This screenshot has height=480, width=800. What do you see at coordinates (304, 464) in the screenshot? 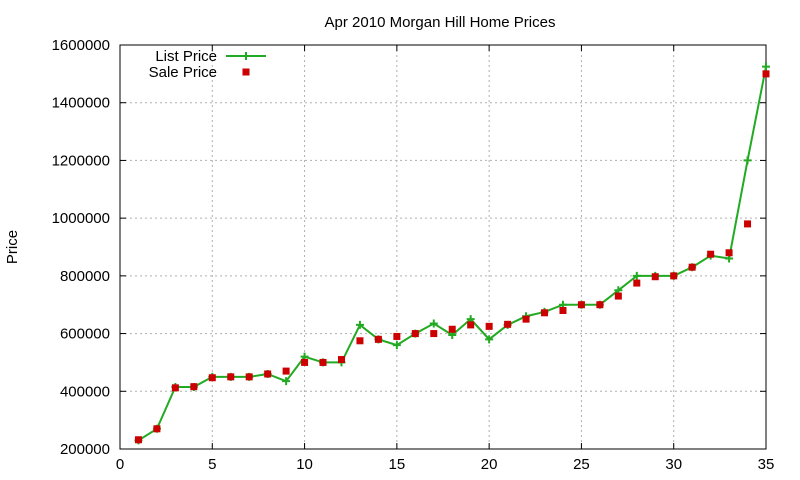
I see `x-tick-label: 10` at bounding box center [304, 464].